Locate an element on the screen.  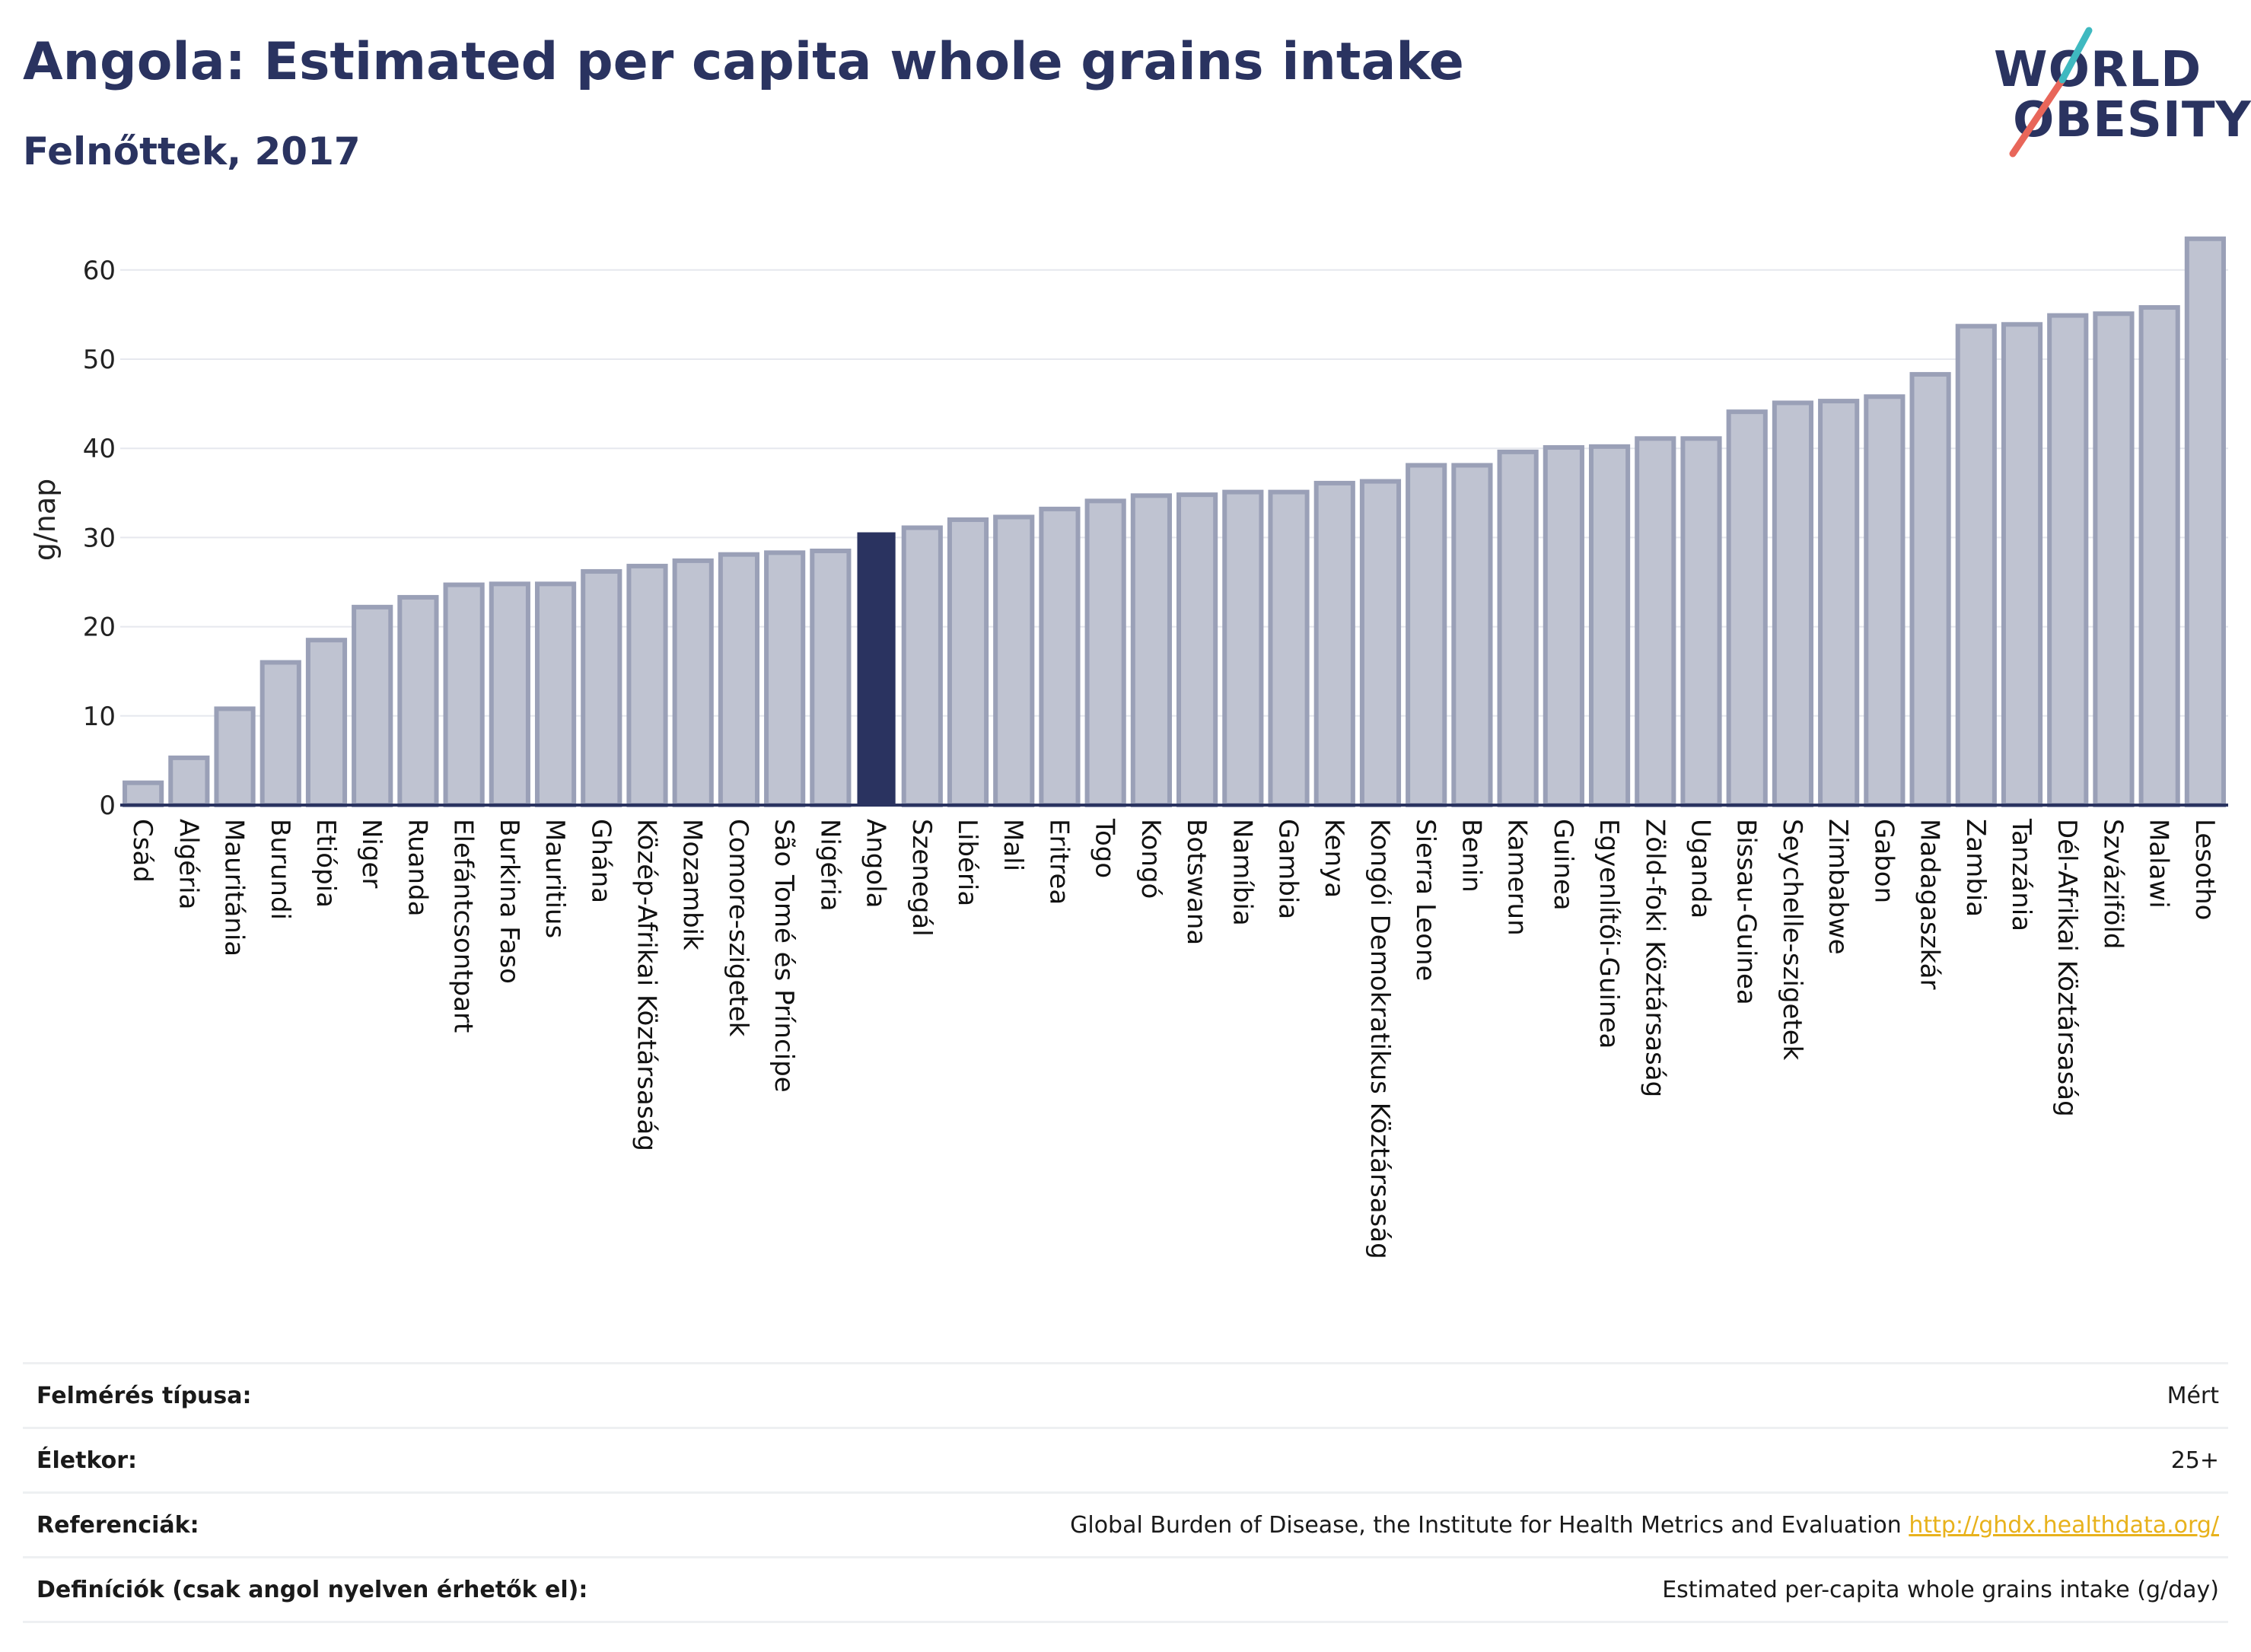
bar-benin is located at coordinates (1472, 635).